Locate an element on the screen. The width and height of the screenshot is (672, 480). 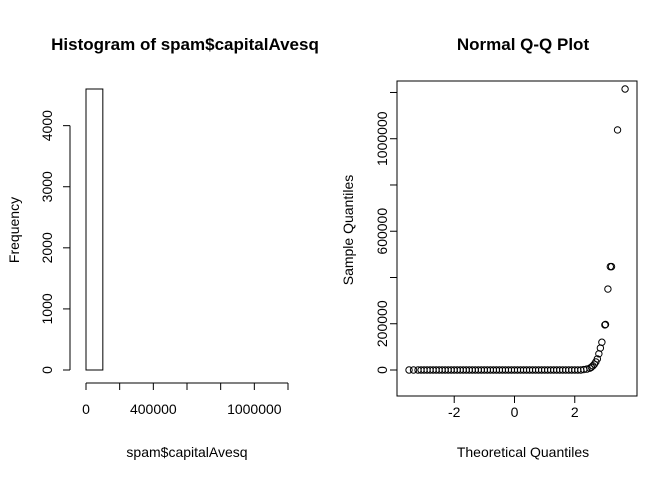
histogram-y-tick-label: 2000 is located at coordinates (47, 247).